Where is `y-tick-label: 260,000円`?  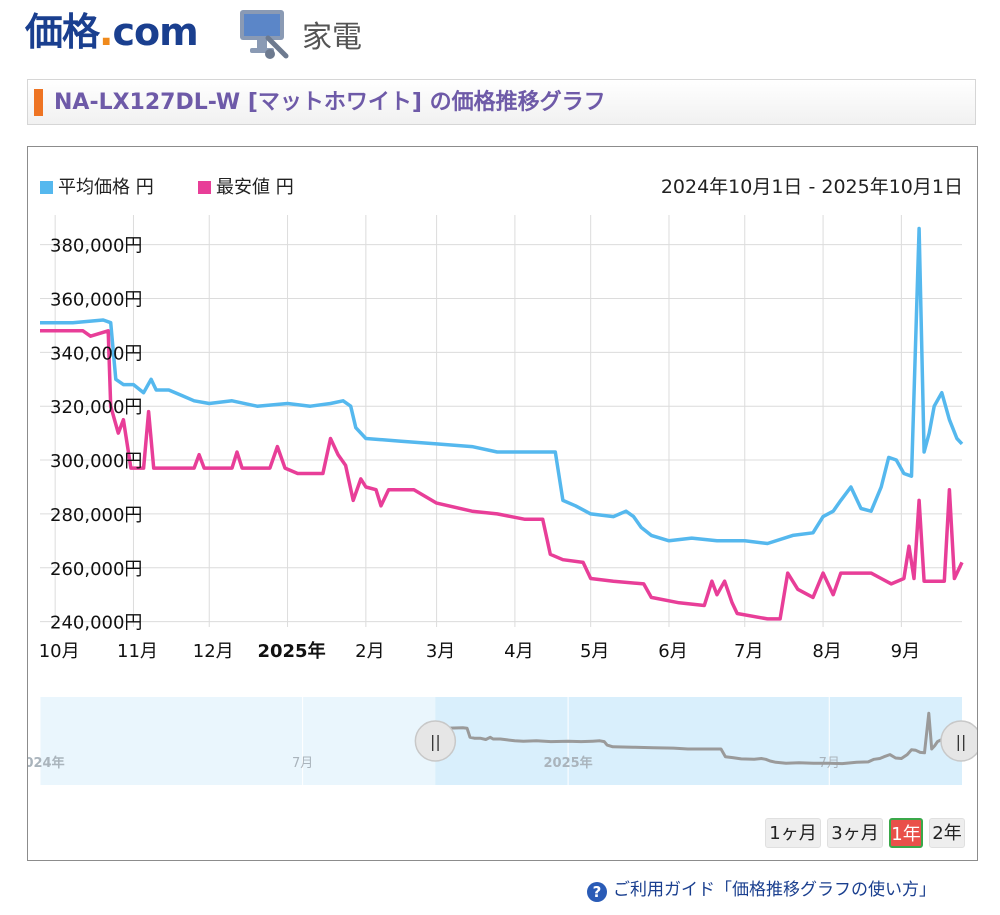 y-tick-label: 260,000円 is located at coordinates (96, 569).